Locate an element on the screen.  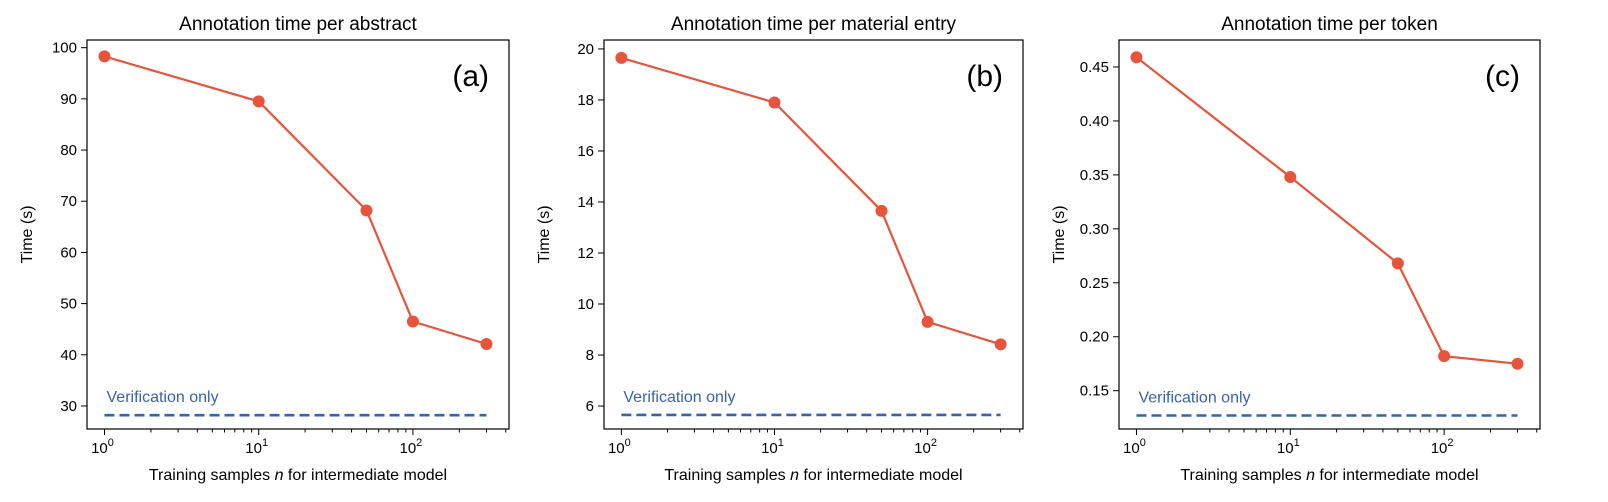
y-tick-label: 0.40 is located at coordinates (1094, 121).